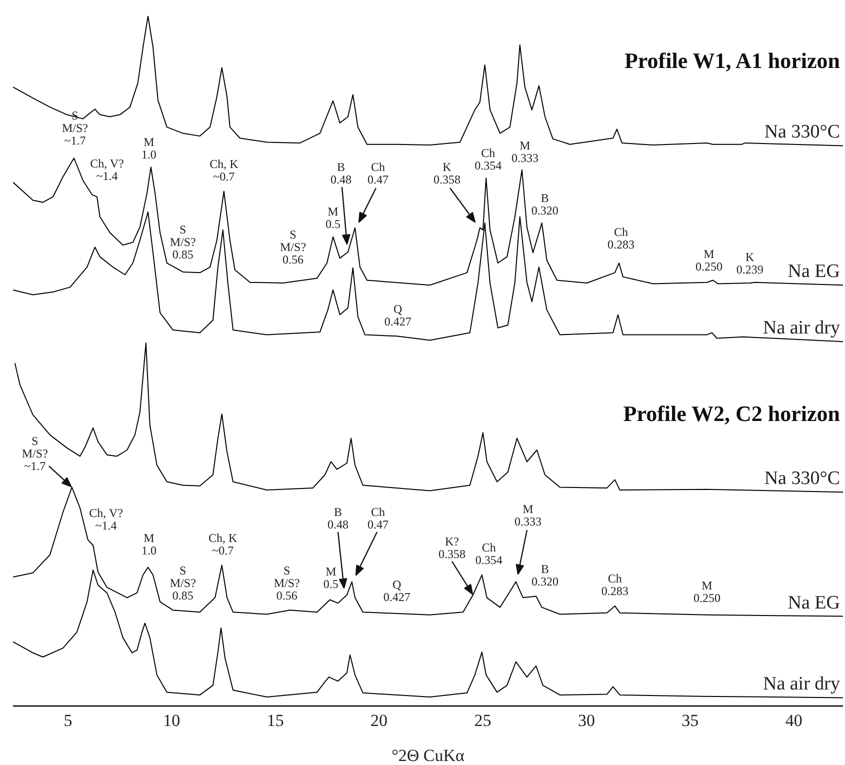 The image size is (845, 765). What do you see at coordinates (750, 263) in the screenshot?
I see `annotation: K 0.239` at bounding box center [750, 263].